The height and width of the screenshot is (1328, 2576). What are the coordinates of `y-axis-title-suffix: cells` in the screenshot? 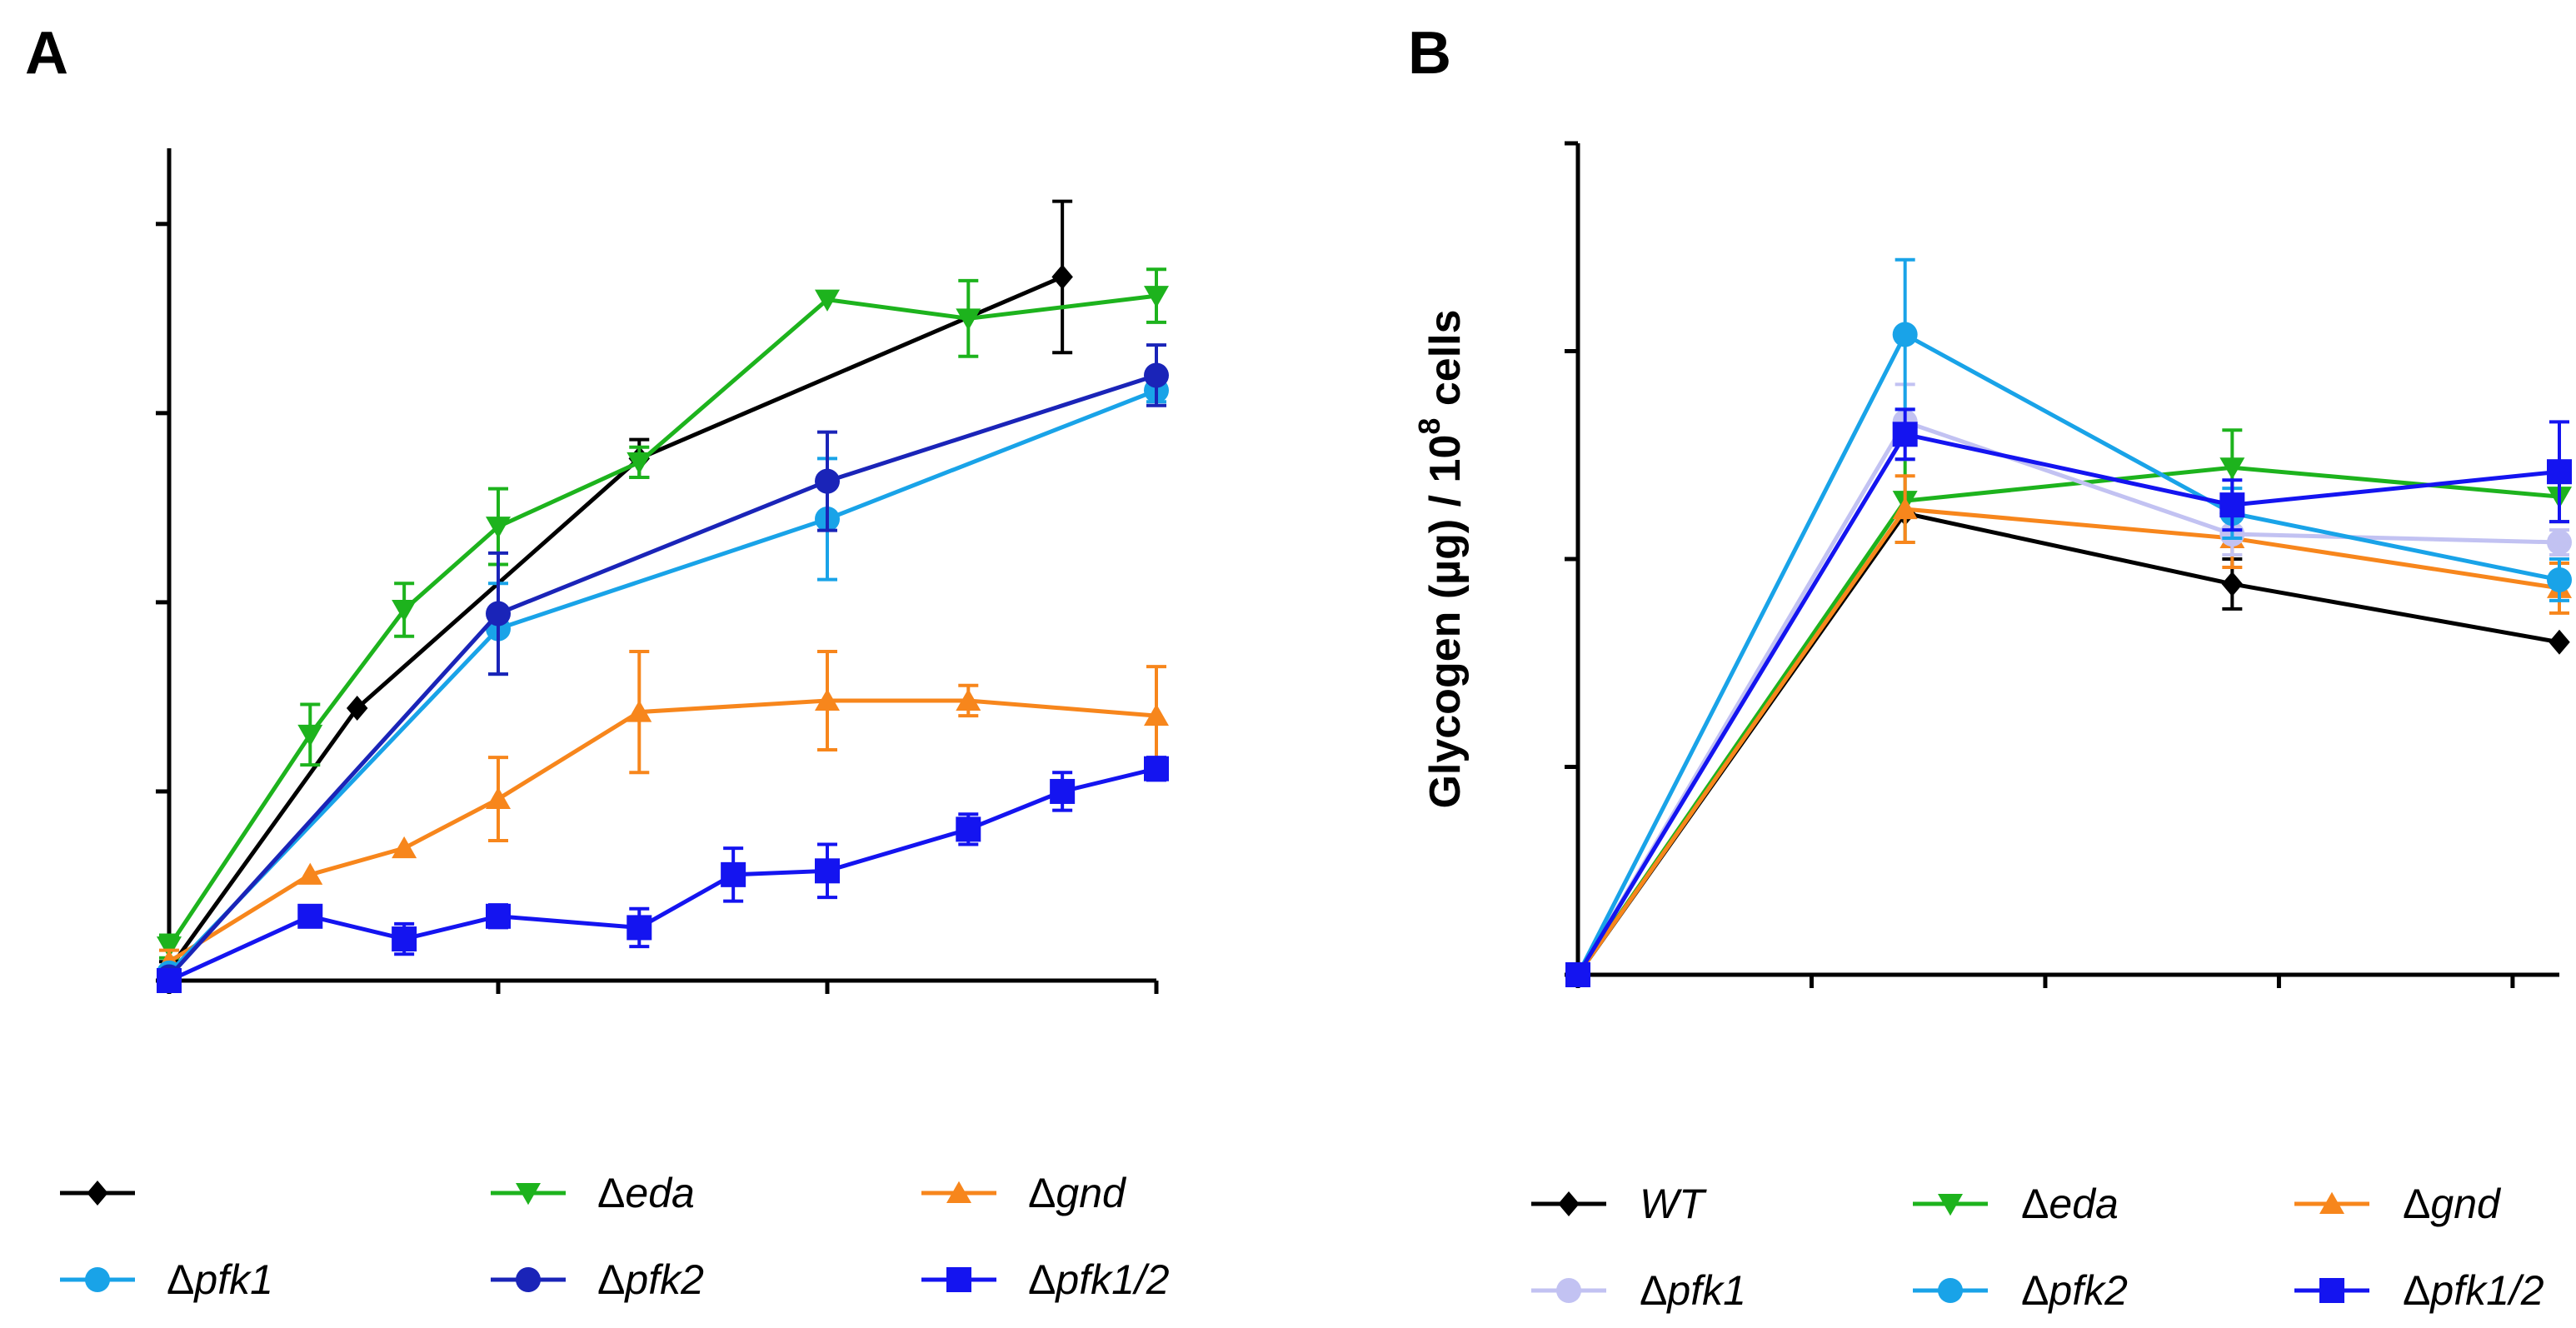 It's located at (1445, 363).